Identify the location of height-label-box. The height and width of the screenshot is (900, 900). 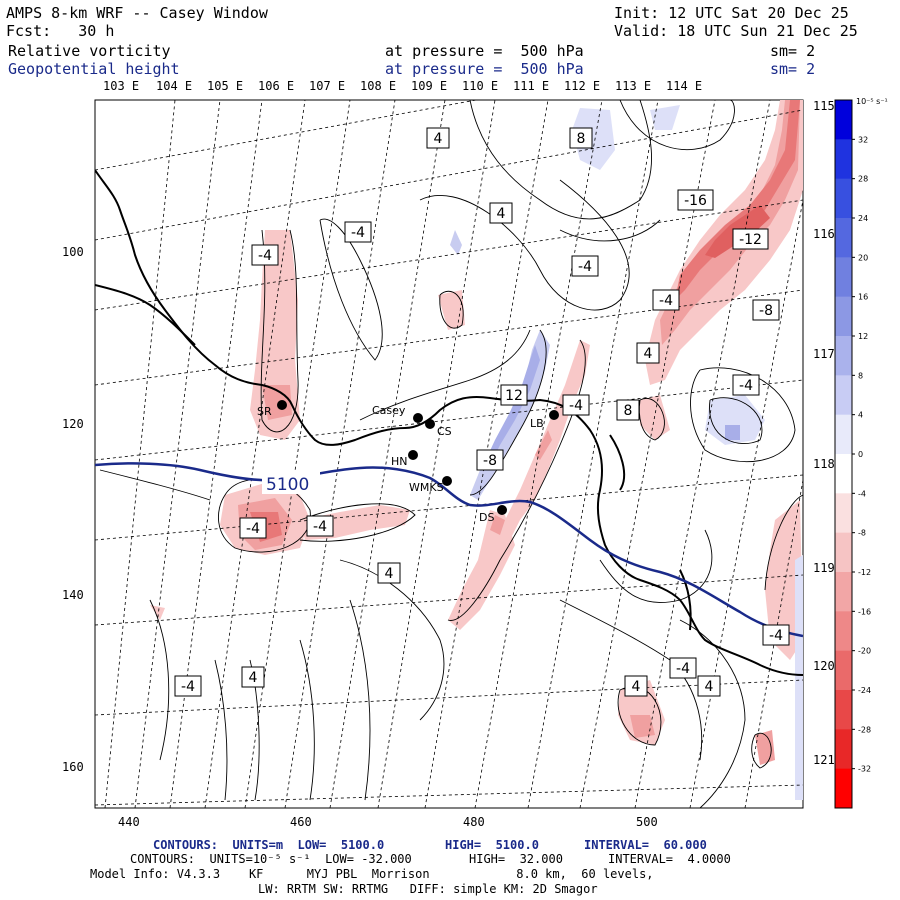
(291, 483).